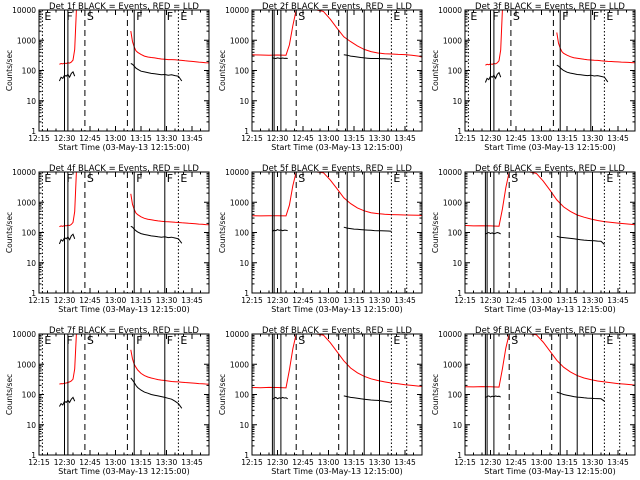  Describe the element at coordinates (124, 7) in the screenshot. I see `panel-title: Det 1f BLACK = Events, RED = LLD` at that location.